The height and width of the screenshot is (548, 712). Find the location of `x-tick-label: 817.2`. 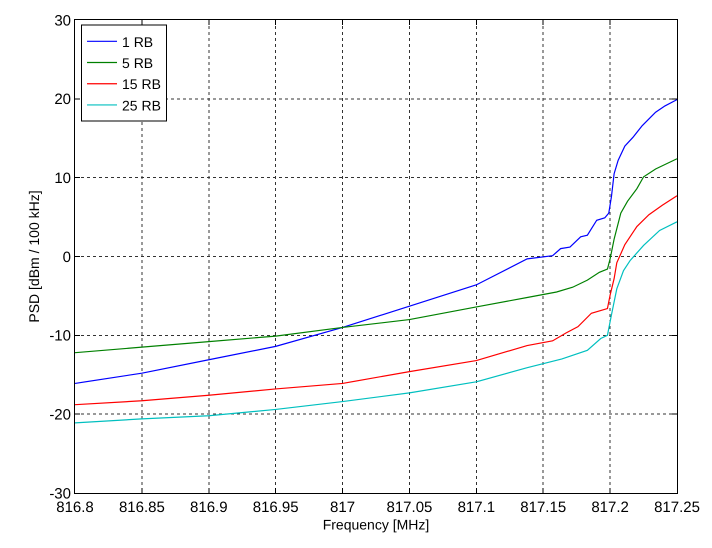

x-tick-label: 817.2 is located at coordinates (610, 507).